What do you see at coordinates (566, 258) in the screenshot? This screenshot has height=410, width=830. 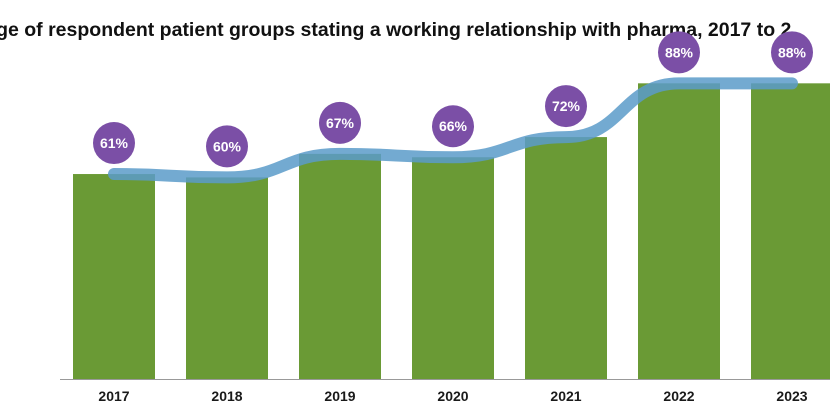 I see `bar-2021` at bounding box center [566, 258].